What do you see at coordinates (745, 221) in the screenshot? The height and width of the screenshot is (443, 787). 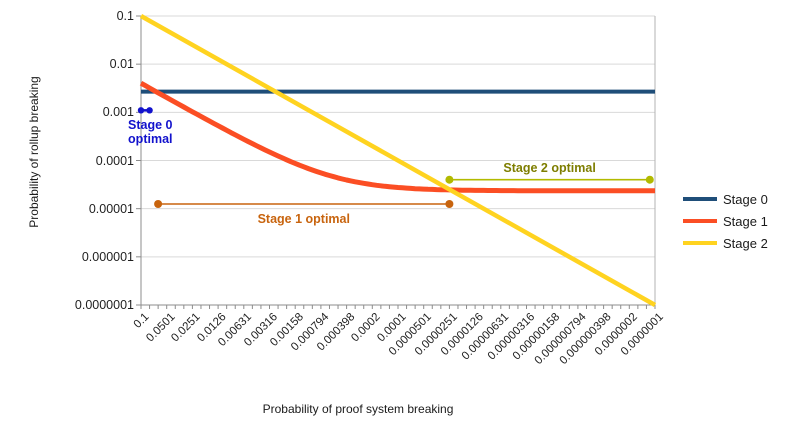 I see `legend-label-stage-1: Stage 1` at bounding box center [745, 221].